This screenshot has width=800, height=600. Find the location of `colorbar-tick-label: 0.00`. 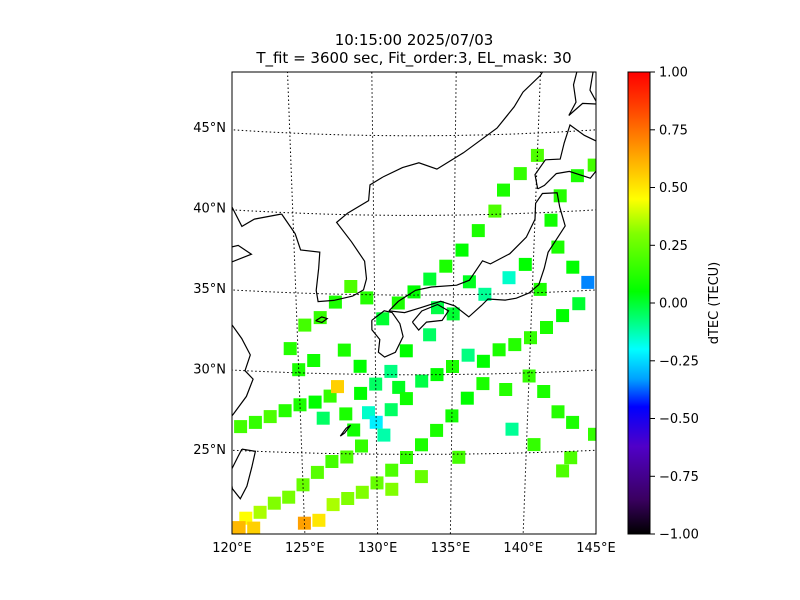

colorbar-tick-label: 0.00 is located at coordinates (673, 304).